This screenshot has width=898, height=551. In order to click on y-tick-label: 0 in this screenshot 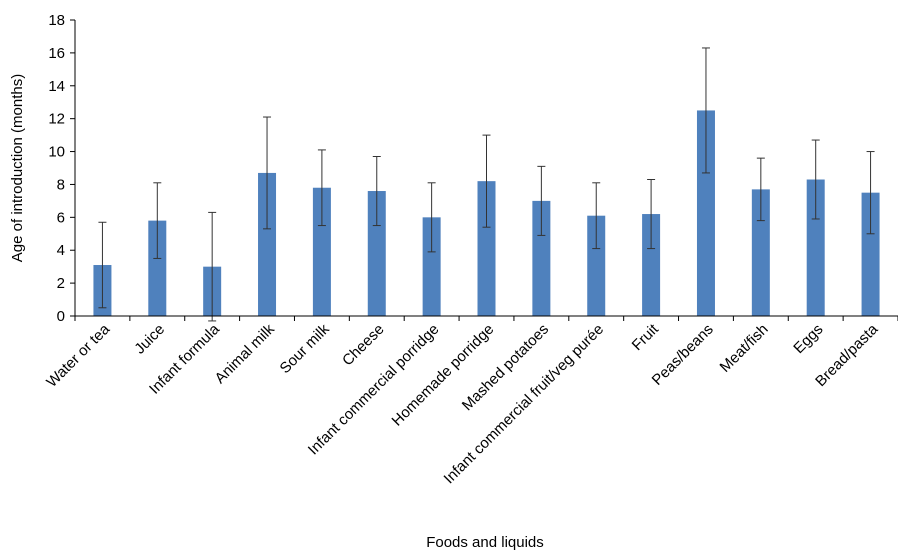, I will do `click(61, 316)`.